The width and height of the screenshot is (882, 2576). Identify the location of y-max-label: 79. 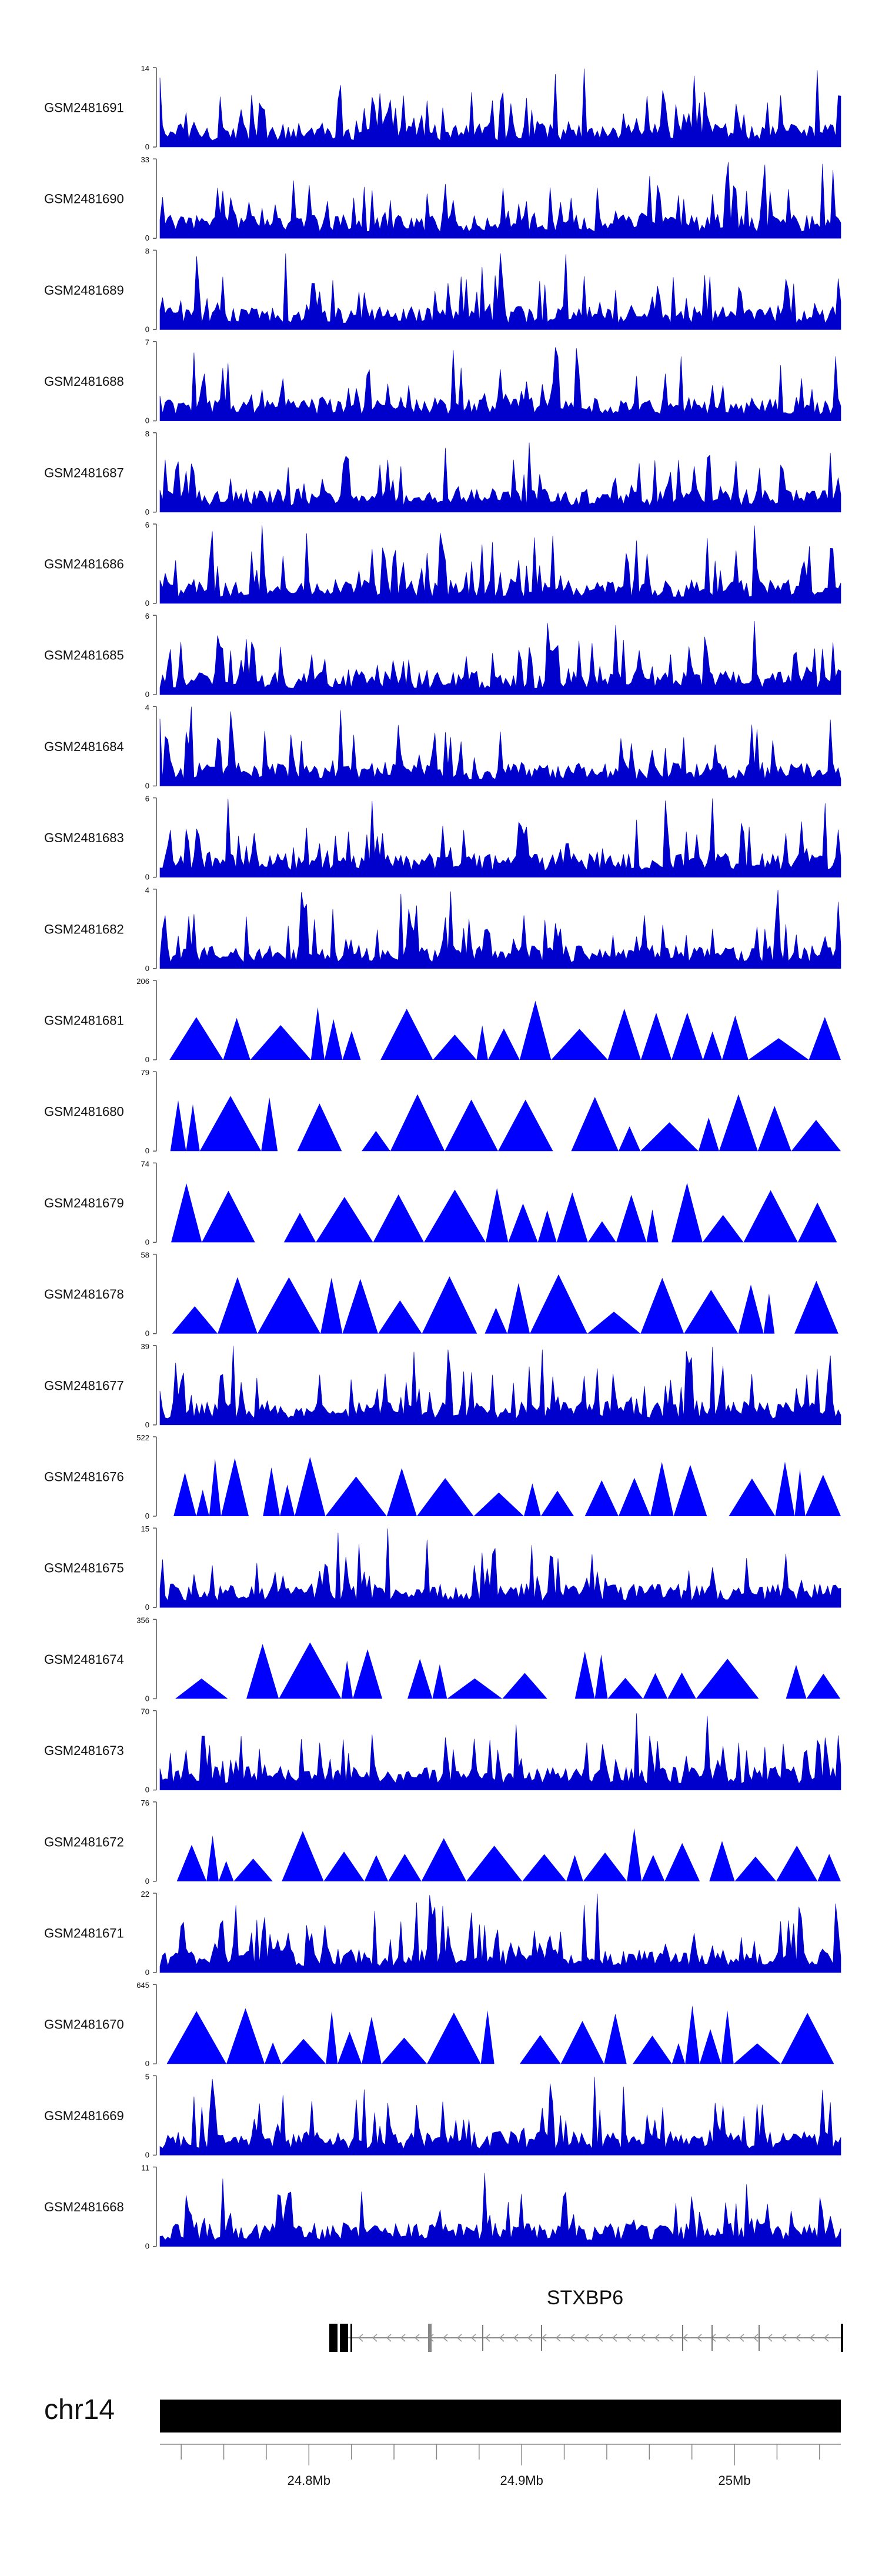
(145, 1072).